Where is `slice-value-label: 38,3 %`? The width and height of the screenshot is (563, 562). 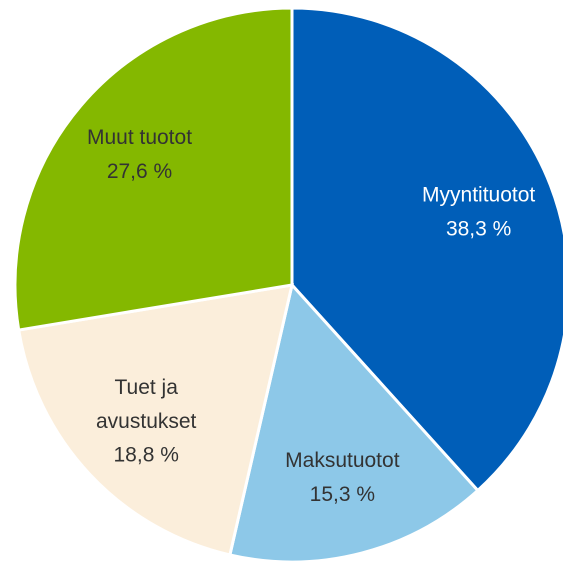 slice-value-label: 38,3 % is located at coordinates (478, 229).